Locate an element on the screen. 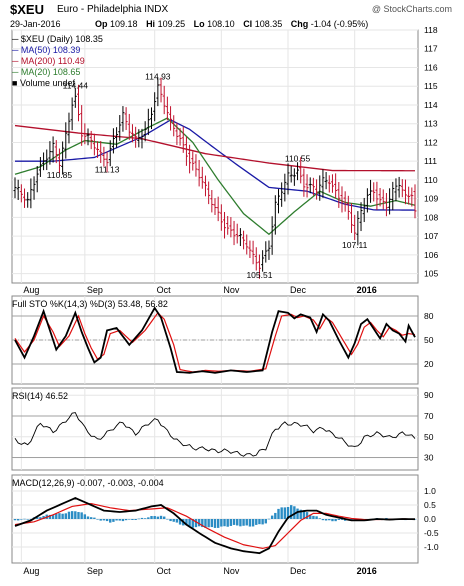 This screenshot has height=586, width=464. symbol-description: Euro - Philadelphia INDX is located at coordinates (113, 9).